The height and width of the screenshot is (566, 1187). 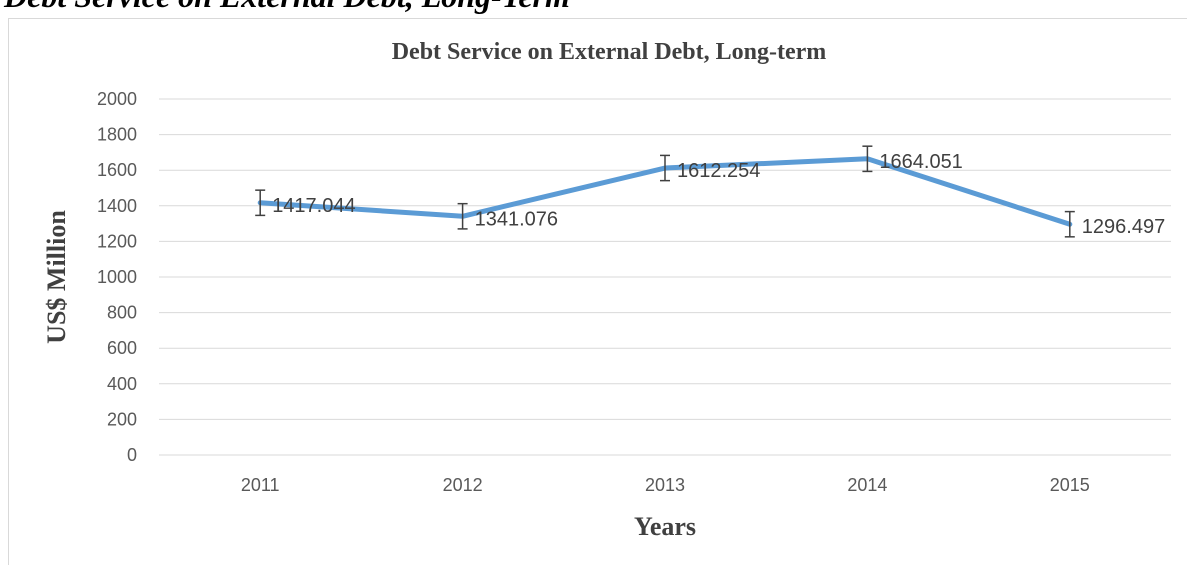 I want to click on x-axis-ticks: 2011 2012 2013 2014 2015, so click(x=665, y=485).